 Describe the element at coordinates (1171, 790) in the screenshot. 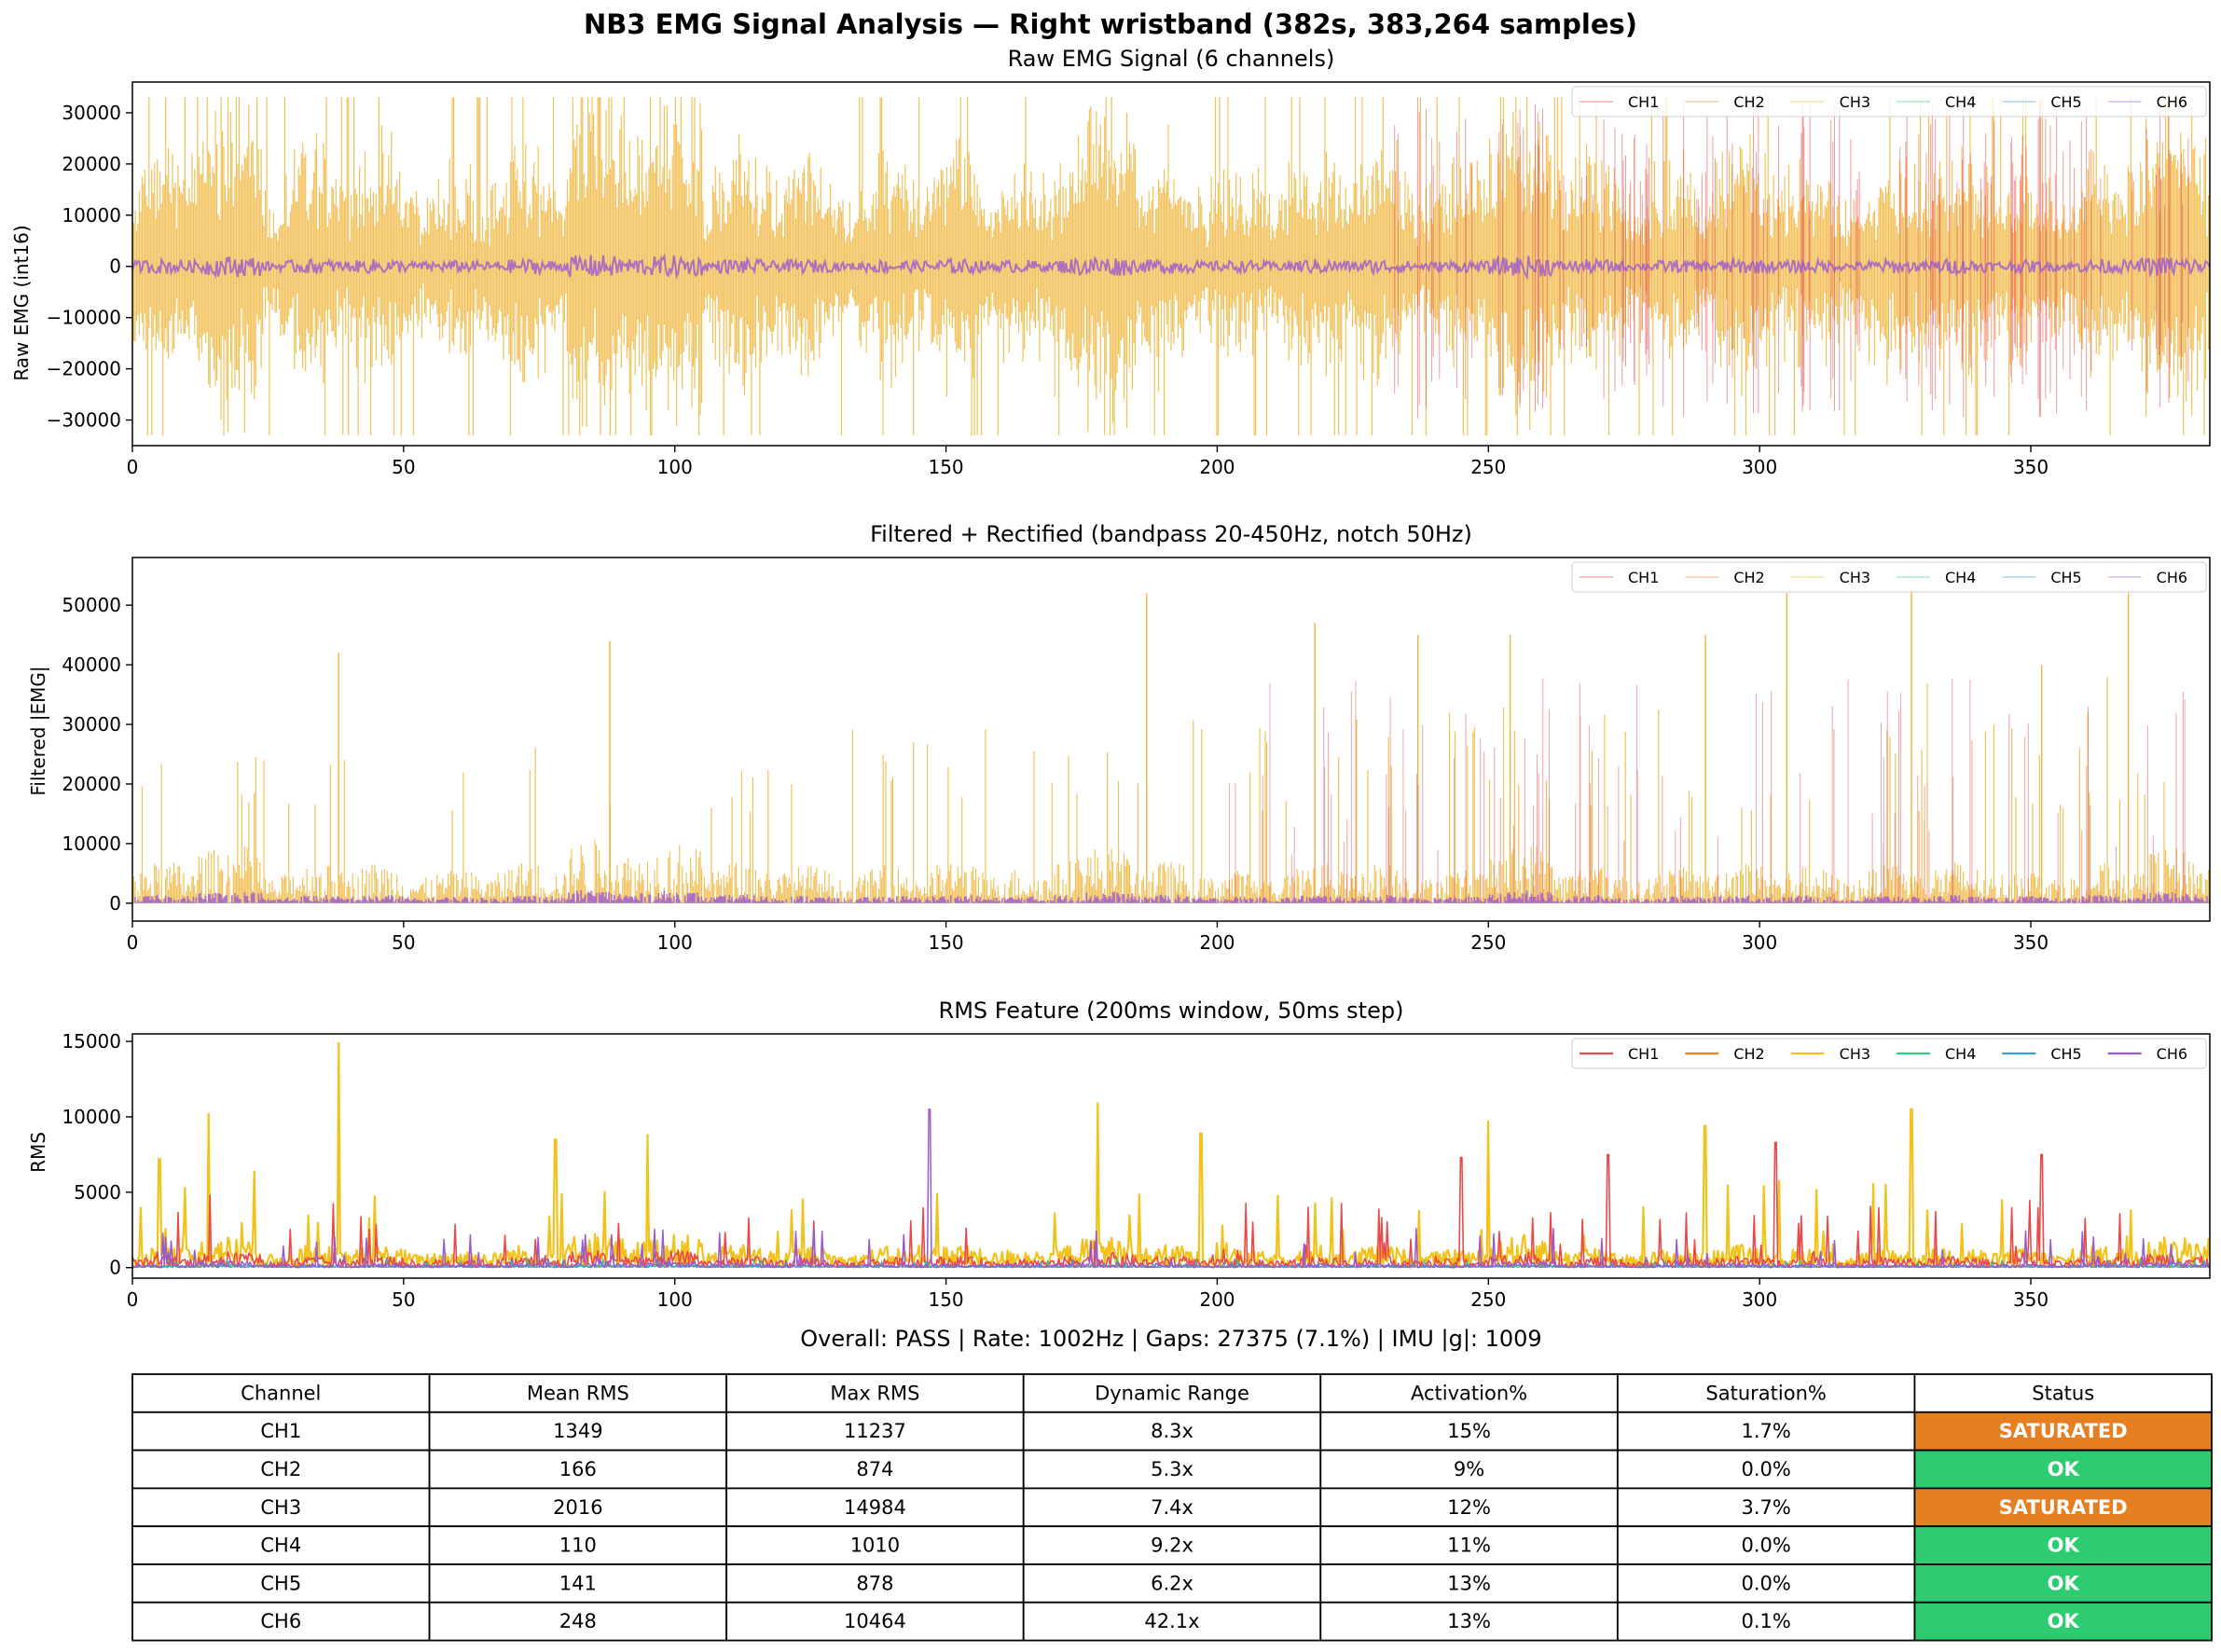

I see `filtered-emg-ch3-trace` at that location.